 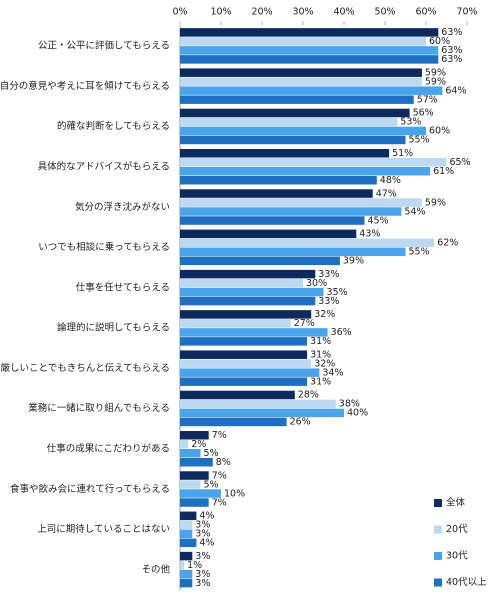 I want to click on category-label: 業務に一緒に取り組んでもらえる, so click(x=99, y=408).